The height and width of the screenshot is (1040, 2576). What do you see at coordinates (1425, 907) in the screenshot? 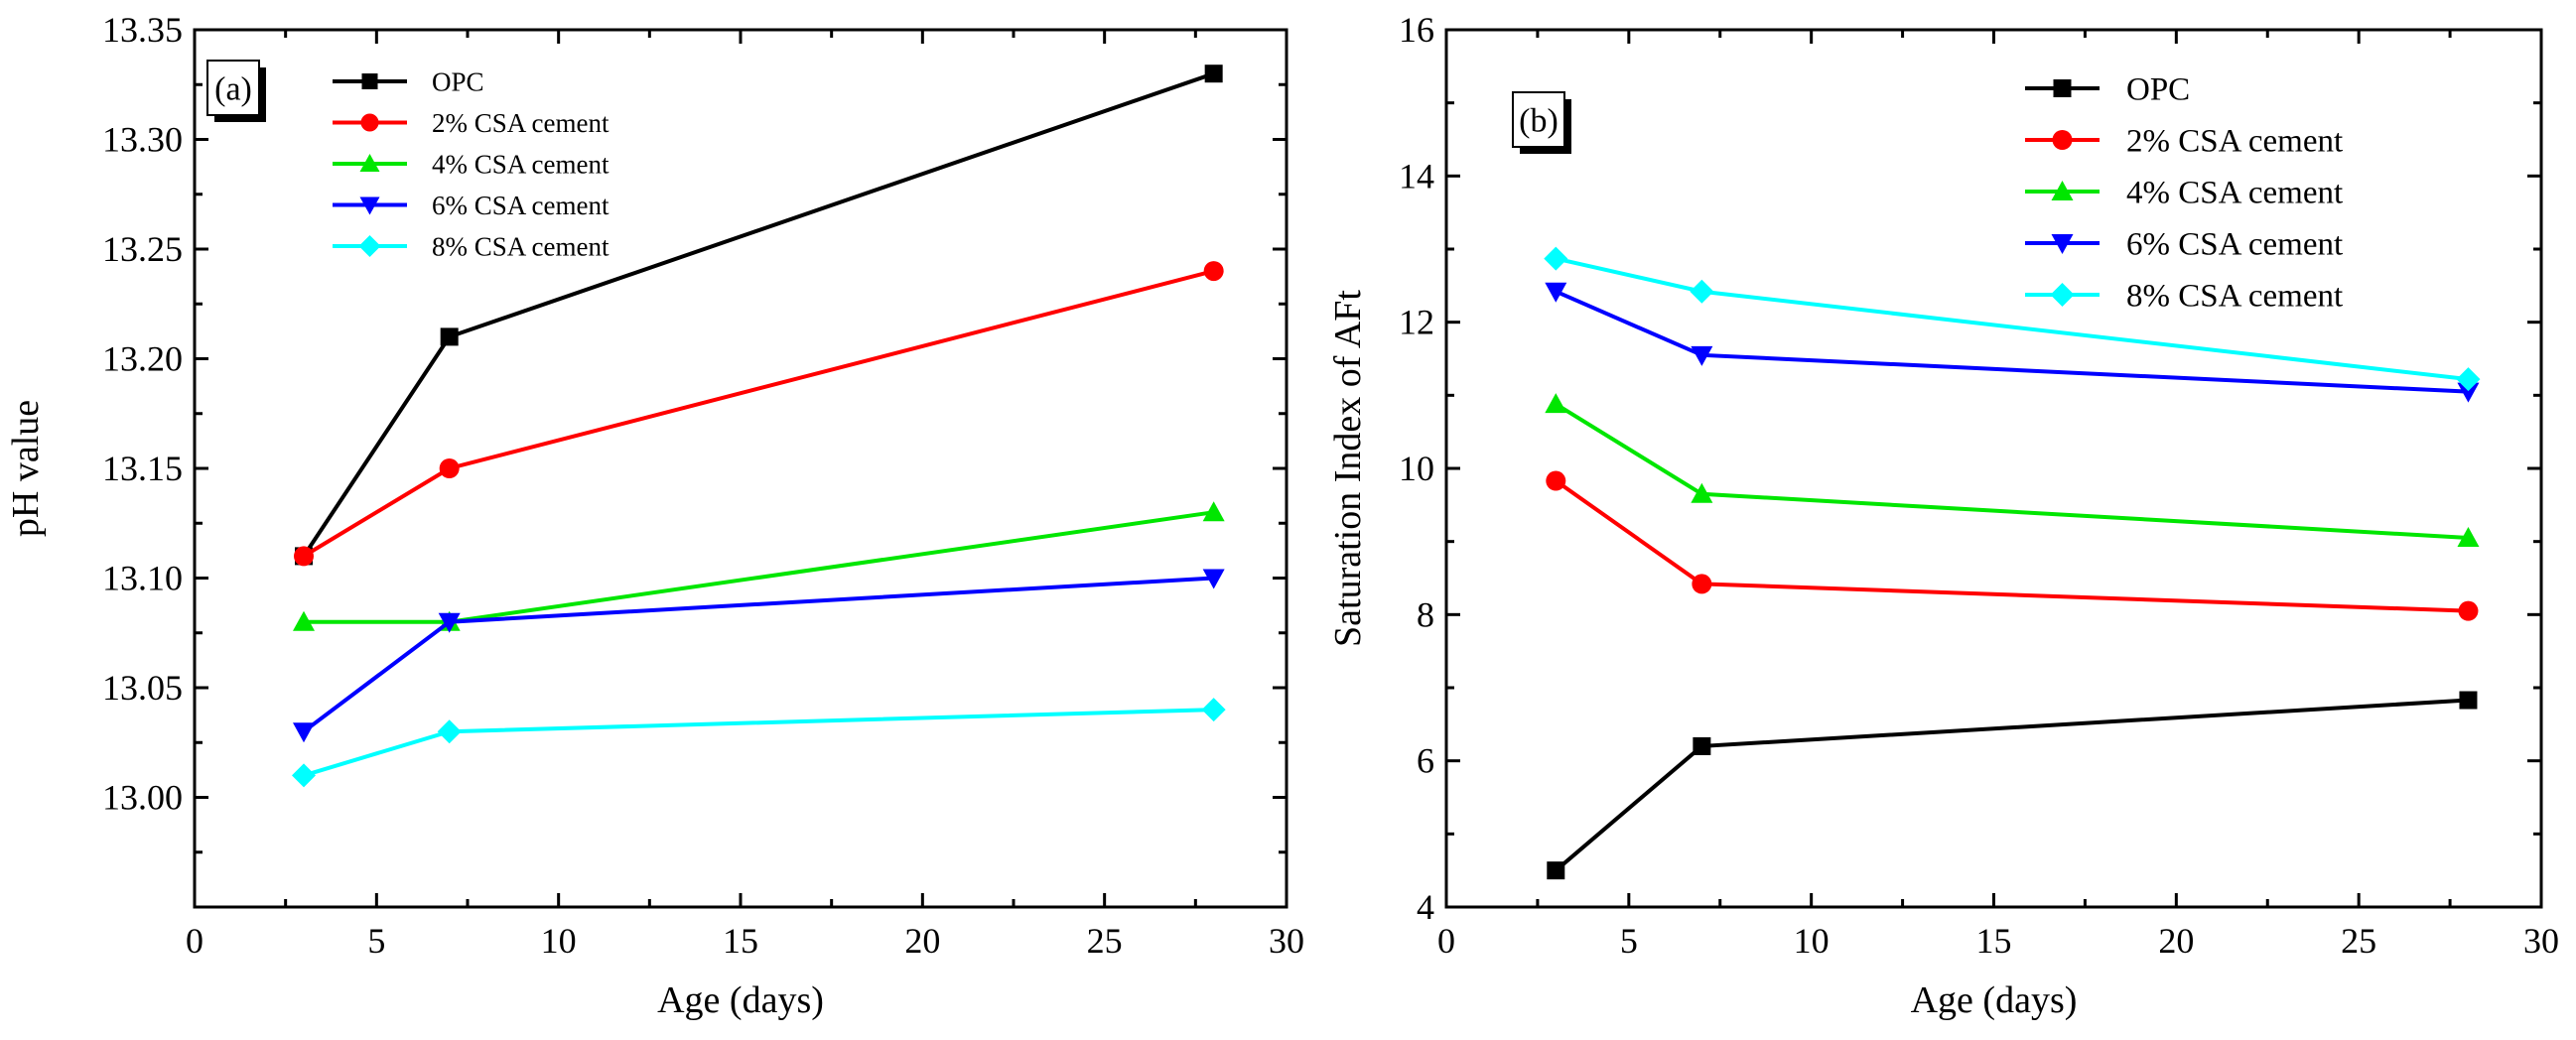
I see `y-tick-label: 4` at bounding box center [1425, 907].